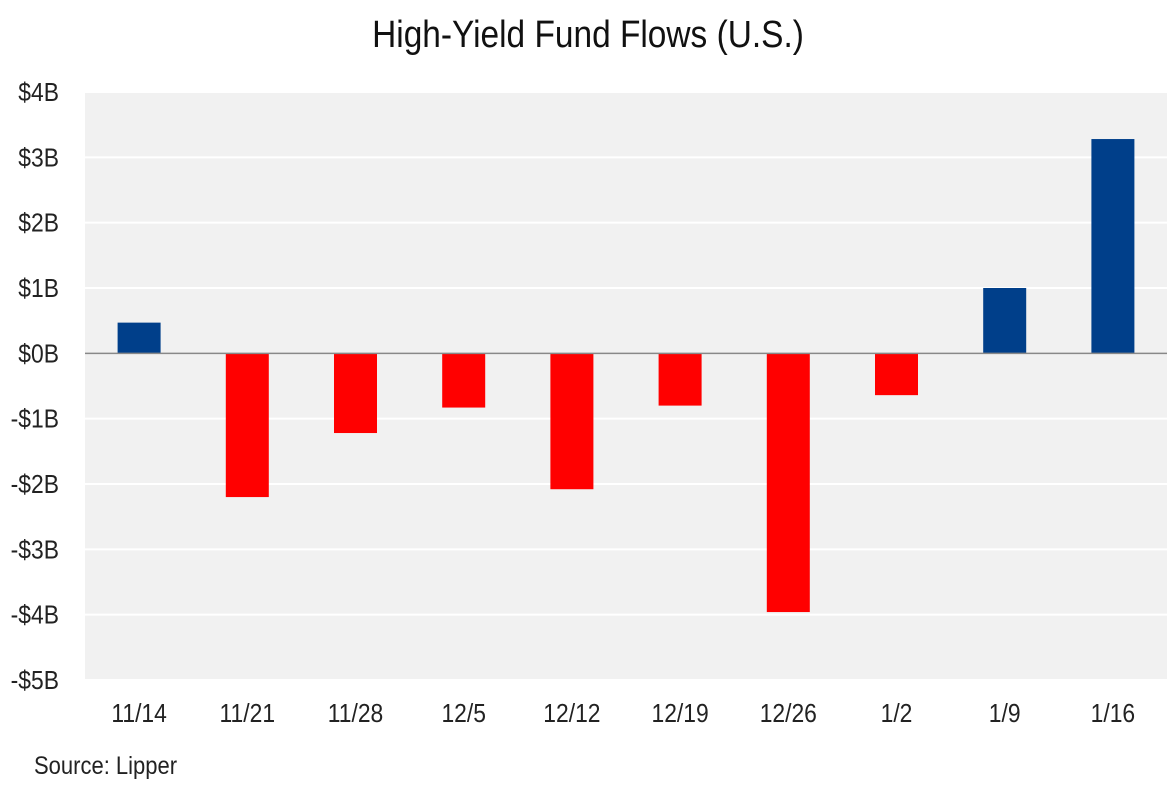  Describe the element at coordinates (35, 681) in the screenshot. I see `y-tick-label: -$5B` at that location.